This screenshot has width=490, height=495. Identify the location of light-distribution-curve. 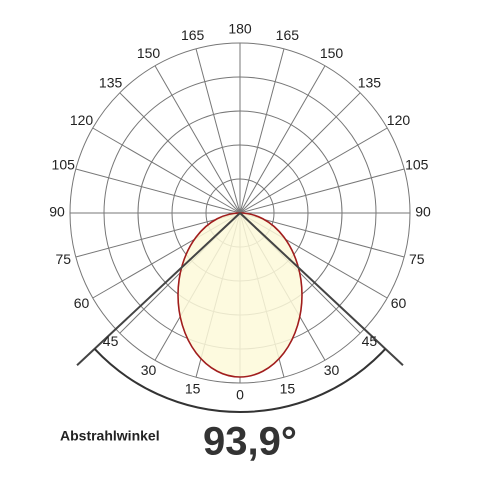
(240, 295).